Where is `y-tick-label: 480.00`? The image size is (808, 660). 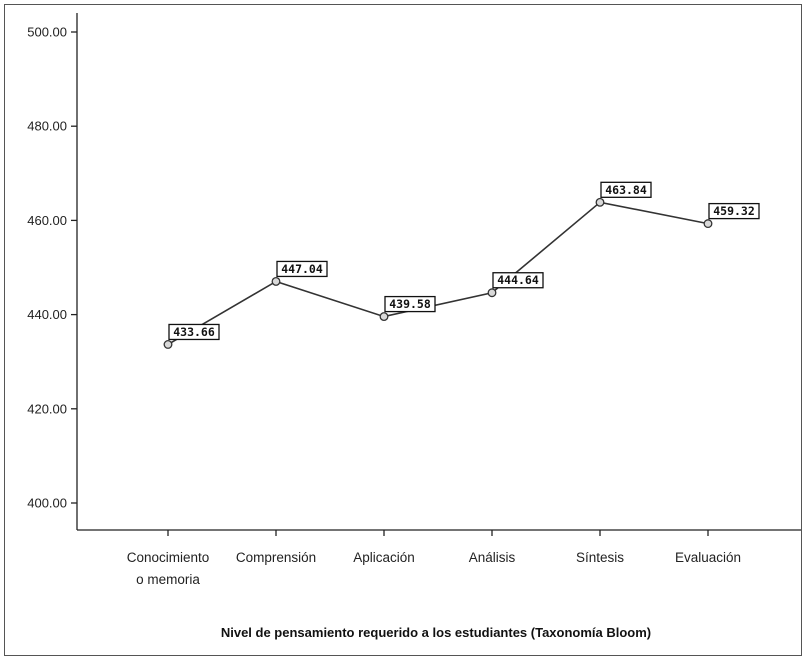
y-tick-label: 480.00 is located at coordinates (47, 126).